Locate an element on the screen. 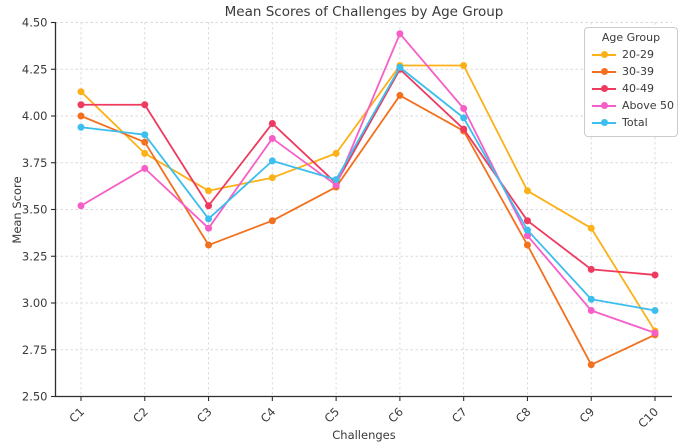  legend-items: 20-29 30-39 40-49 Above 50 Total is located at coordinates (633, 88).